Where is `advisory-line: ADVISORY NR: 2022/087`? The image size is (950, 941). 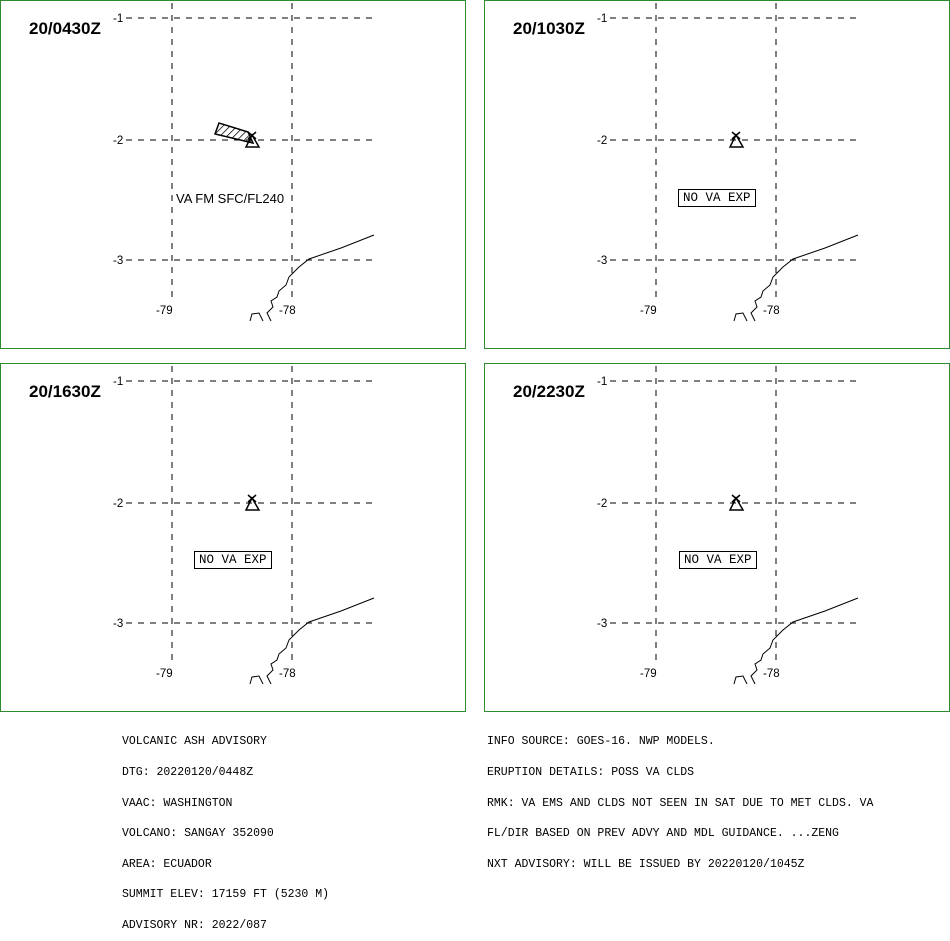 advisory-line: ADVISORY NR: 2022/087 is located at coordinates (194, 925).